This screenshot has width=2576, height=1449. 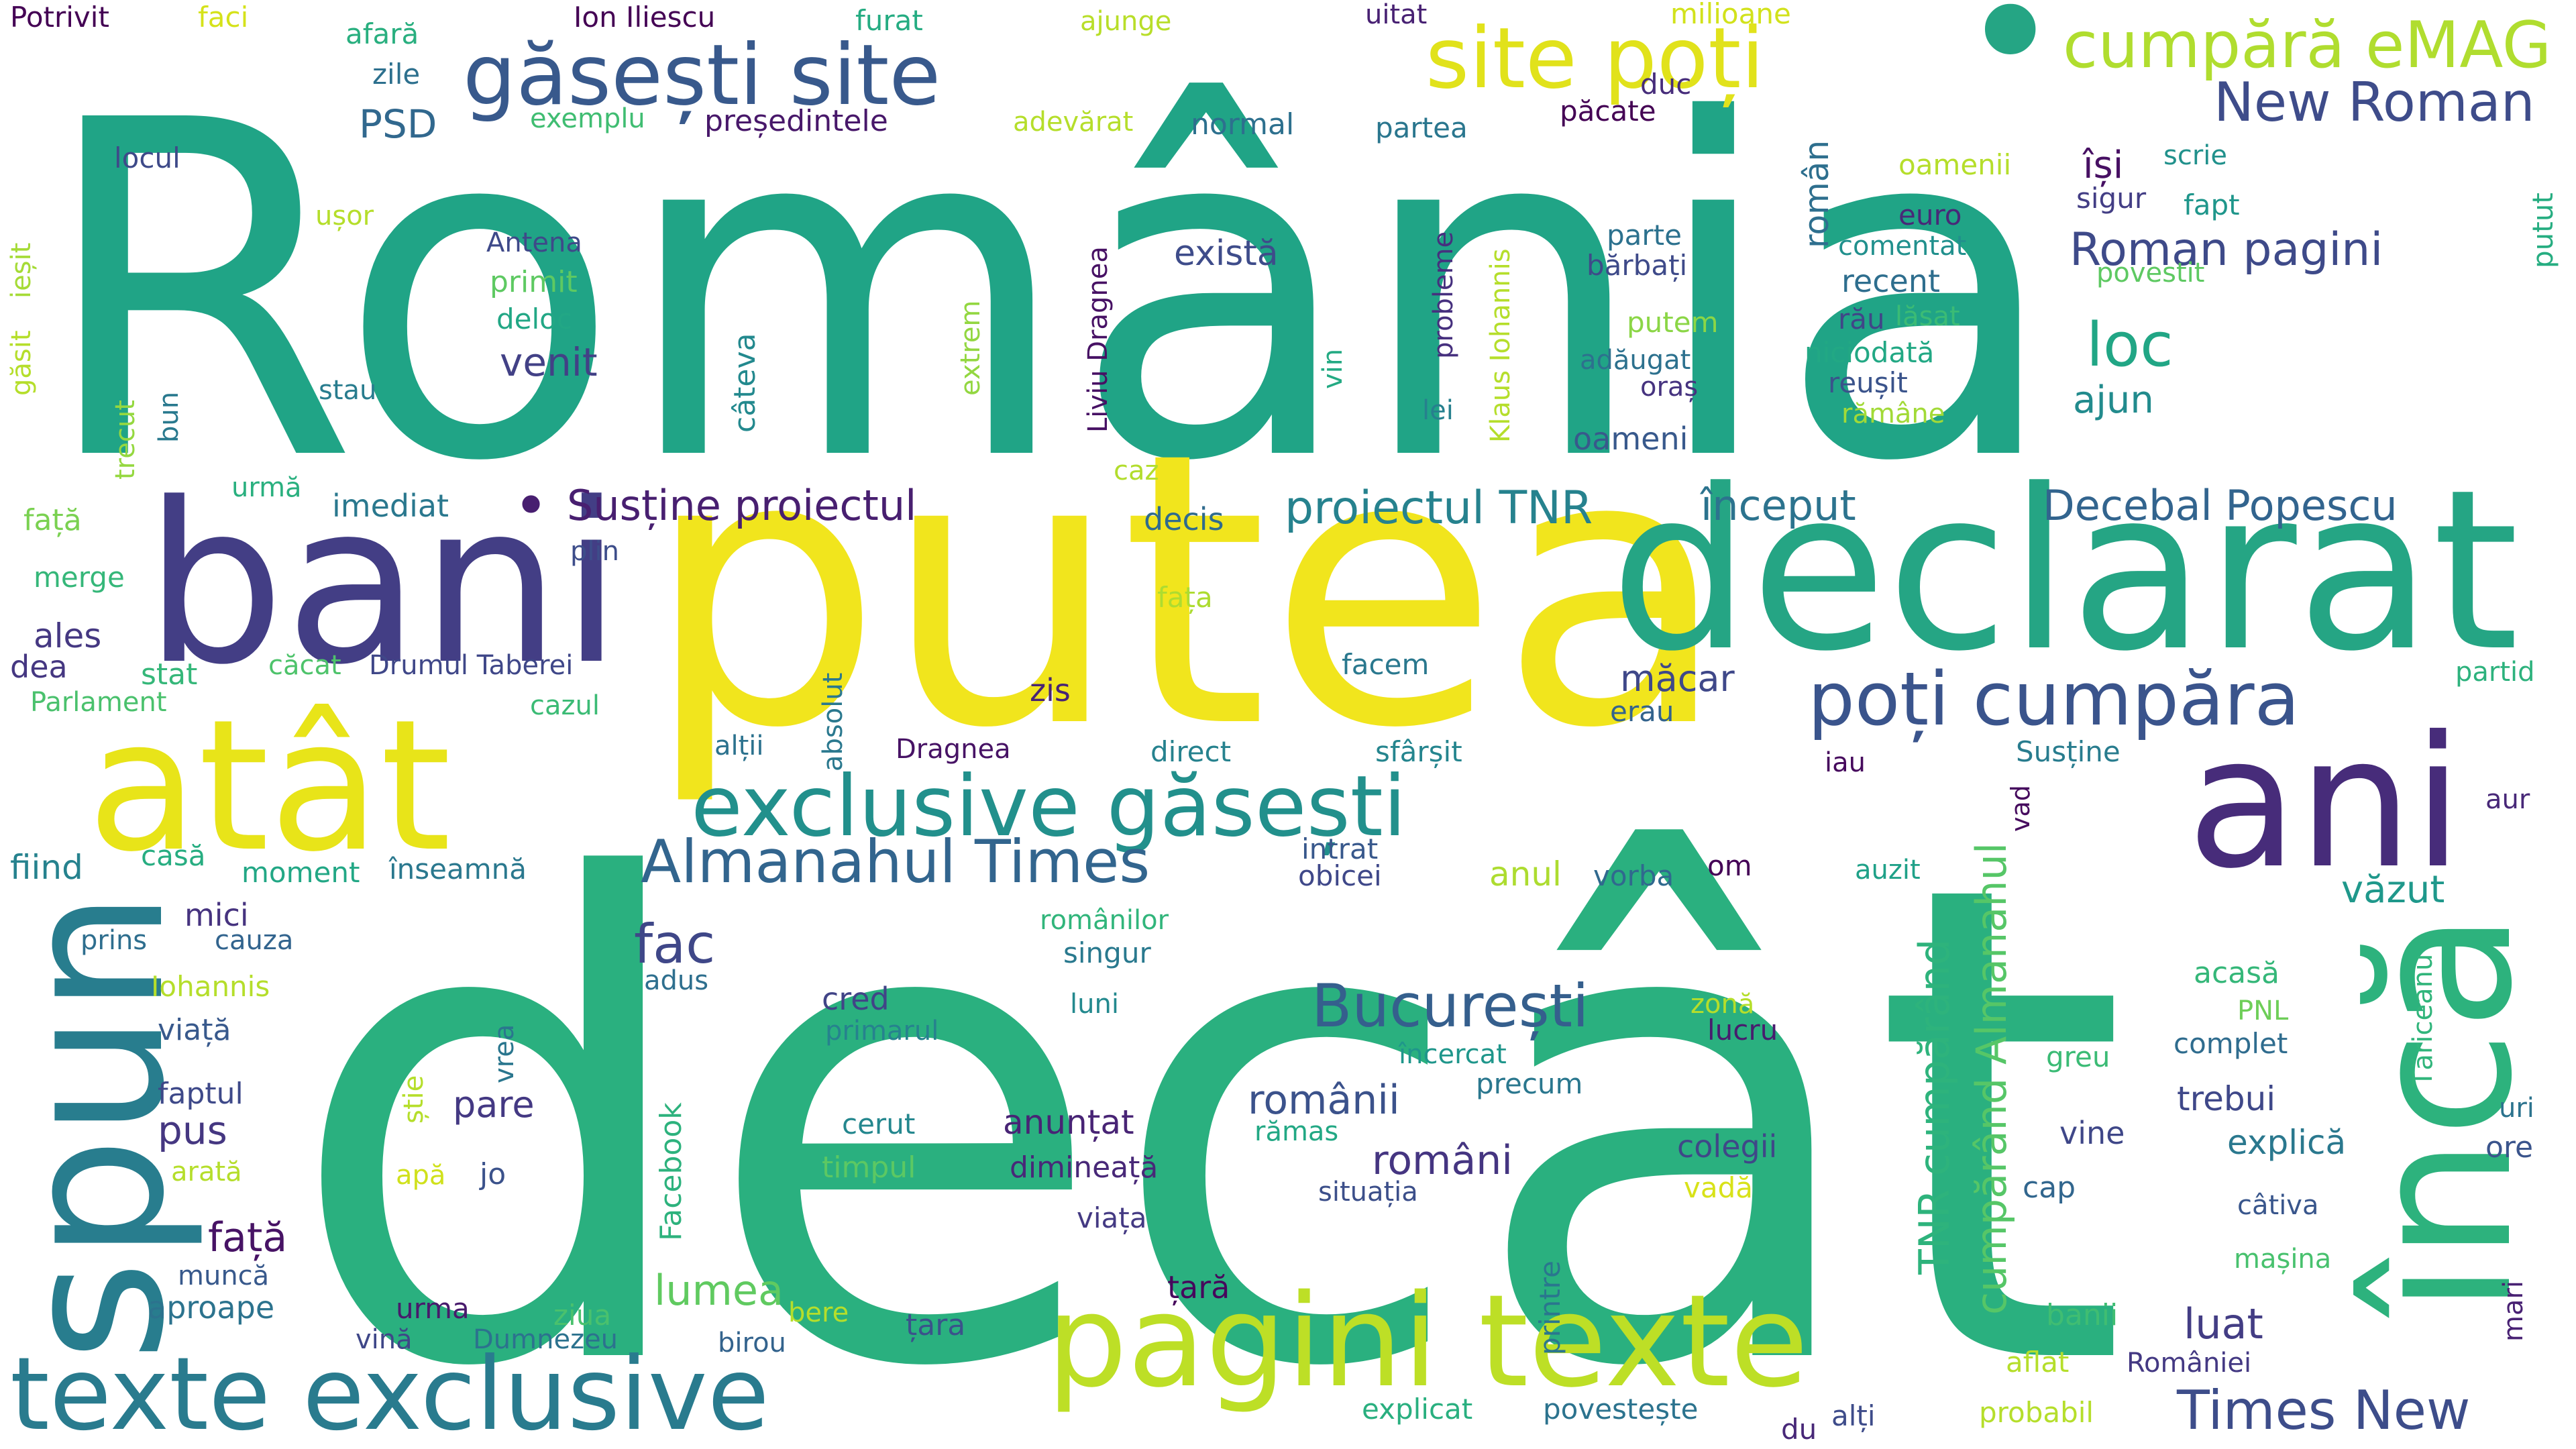 I want to click on word-cloud-word: oamenii, so click(x=1954, y=164).